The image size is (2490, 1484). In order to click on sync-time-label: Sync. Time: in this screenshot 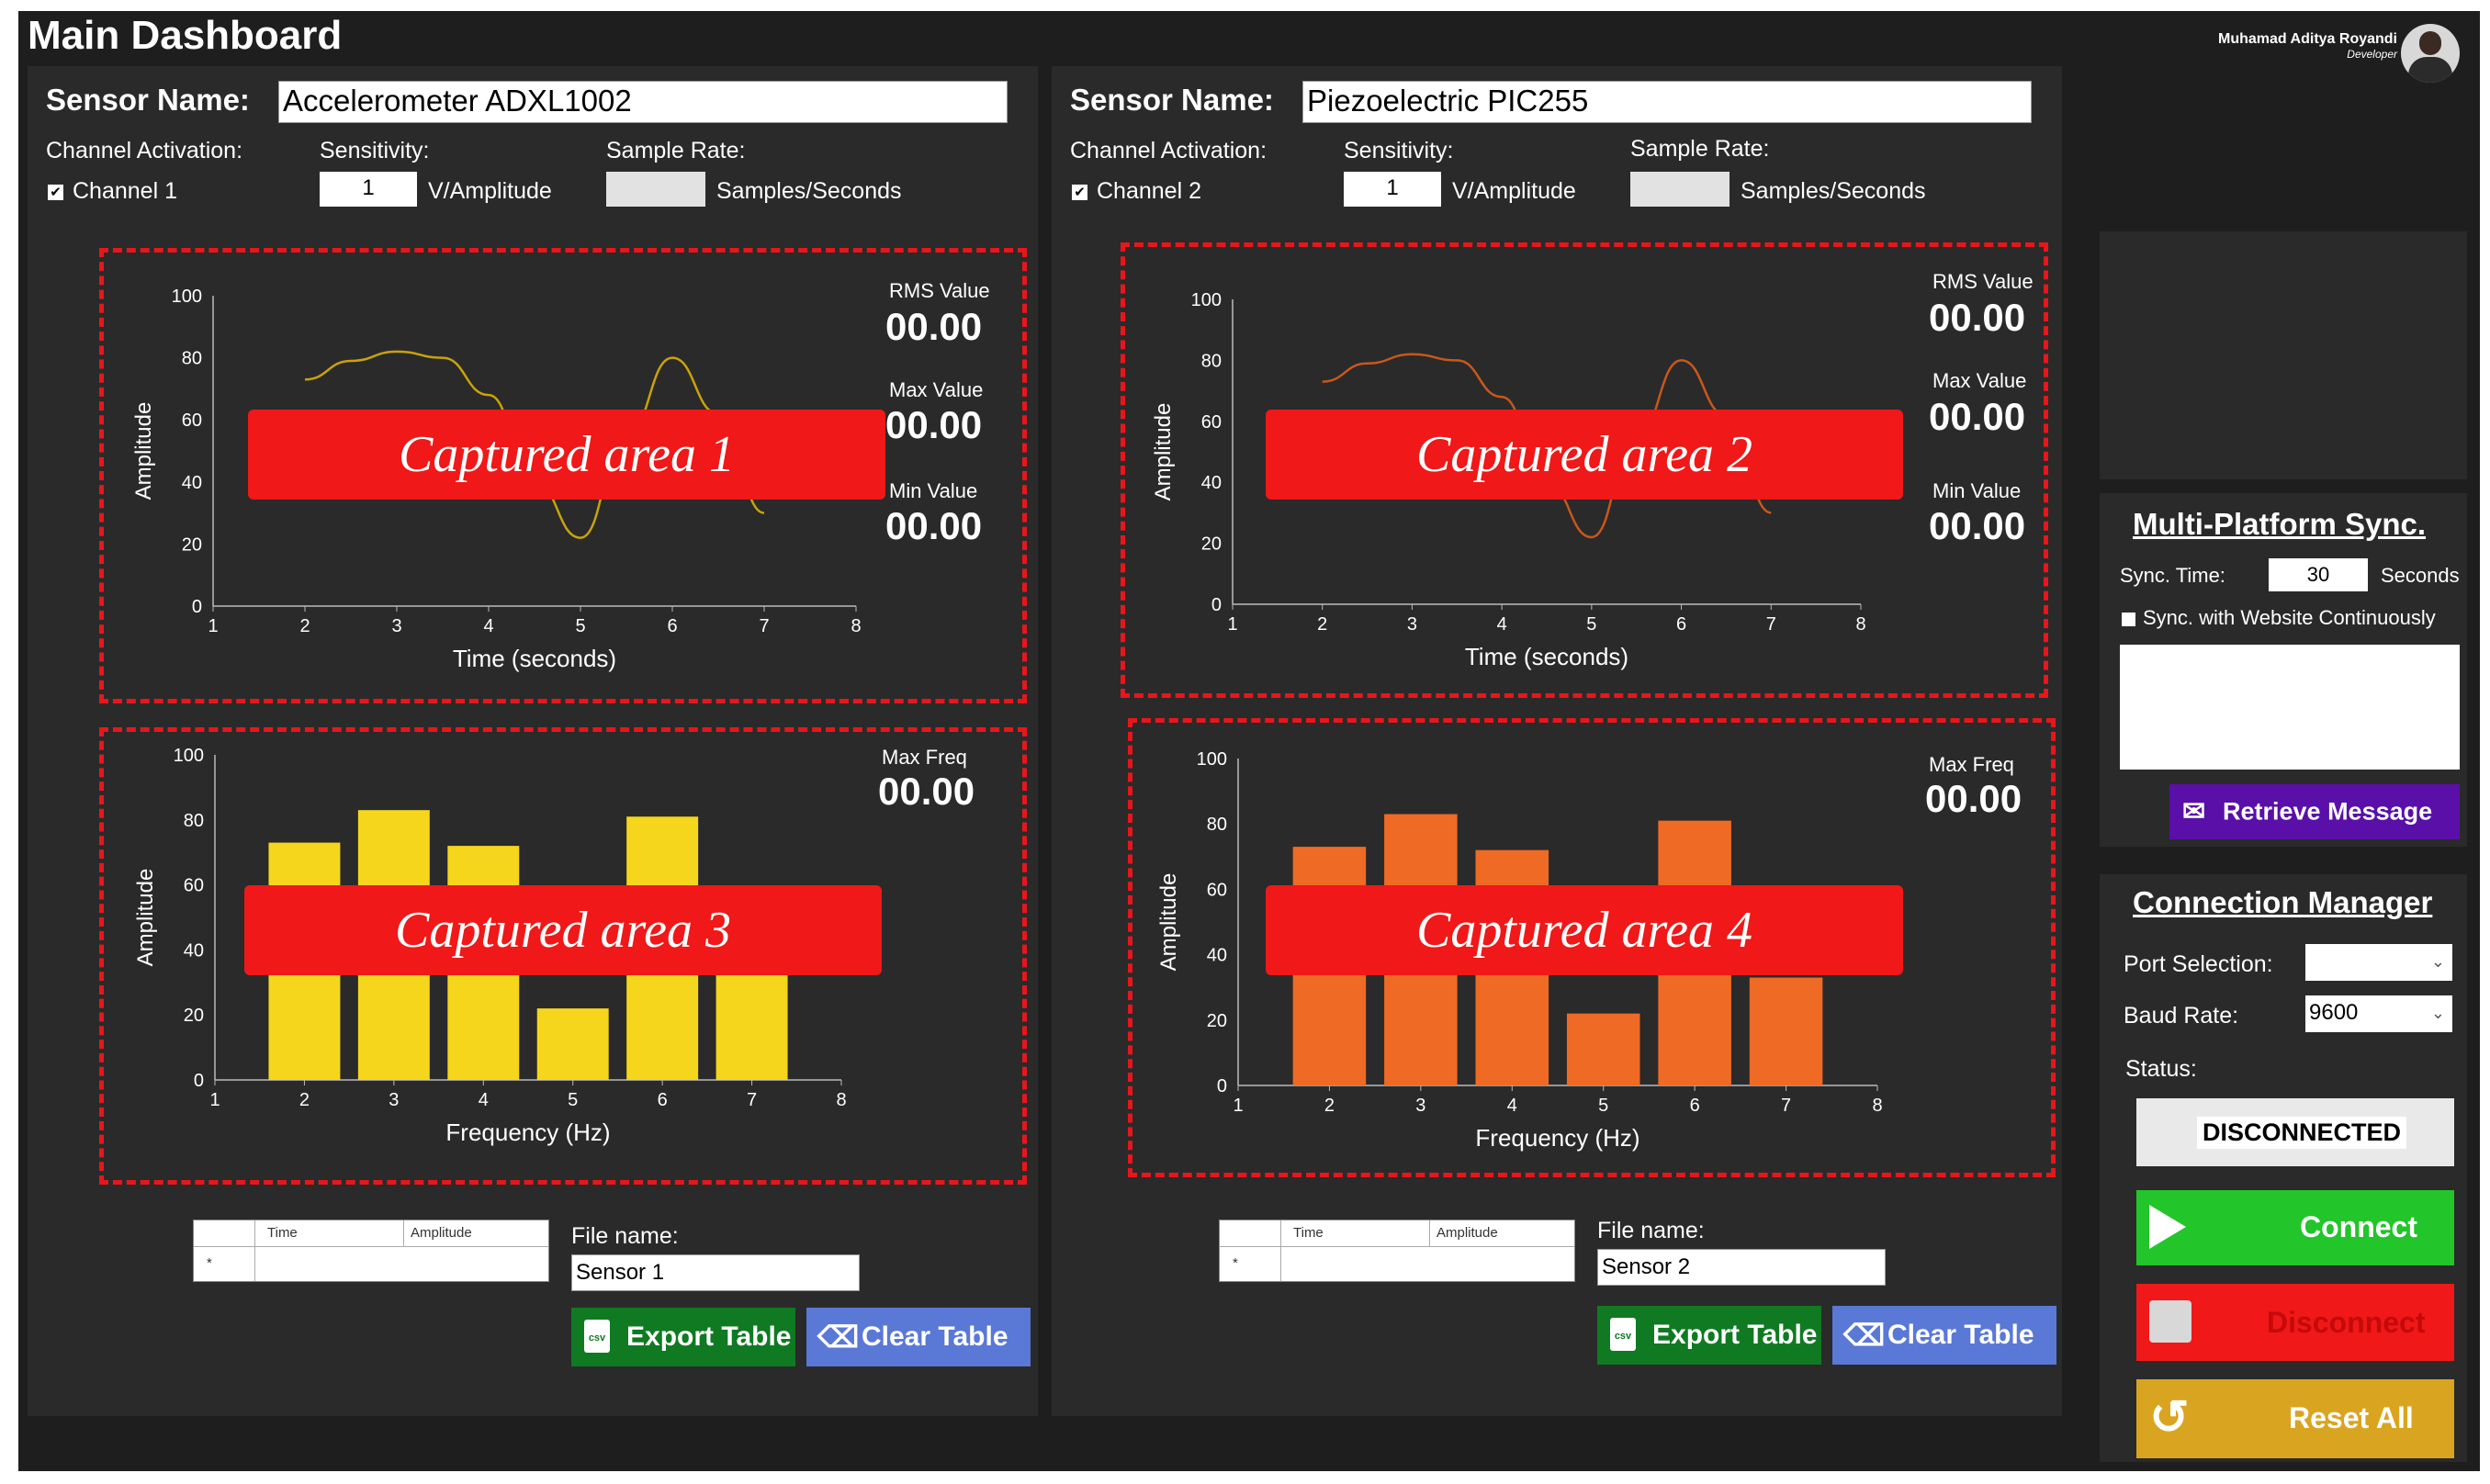, I will do `click(2173, 576)`.